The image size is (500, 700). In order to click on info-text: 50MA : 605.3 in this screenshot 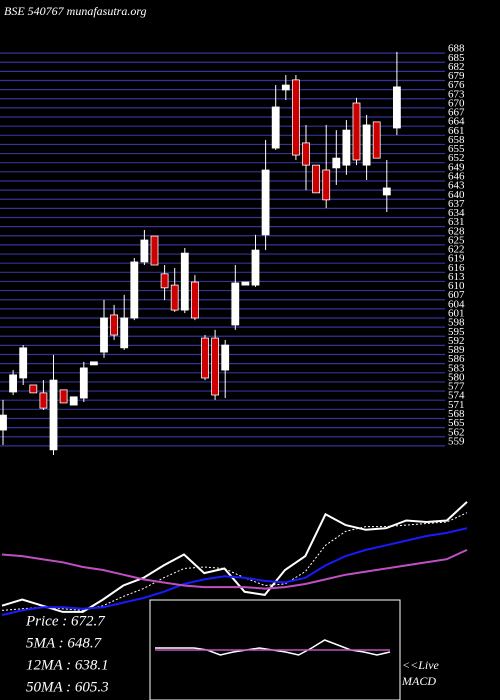, I will do `click(67, 687)`.